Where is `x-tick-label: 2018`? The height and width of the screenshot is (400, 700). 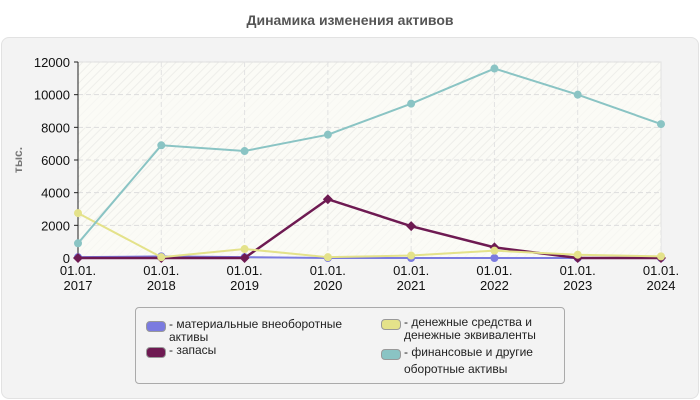
x-tick-label: 2018 is located at coordinates (161, 285).